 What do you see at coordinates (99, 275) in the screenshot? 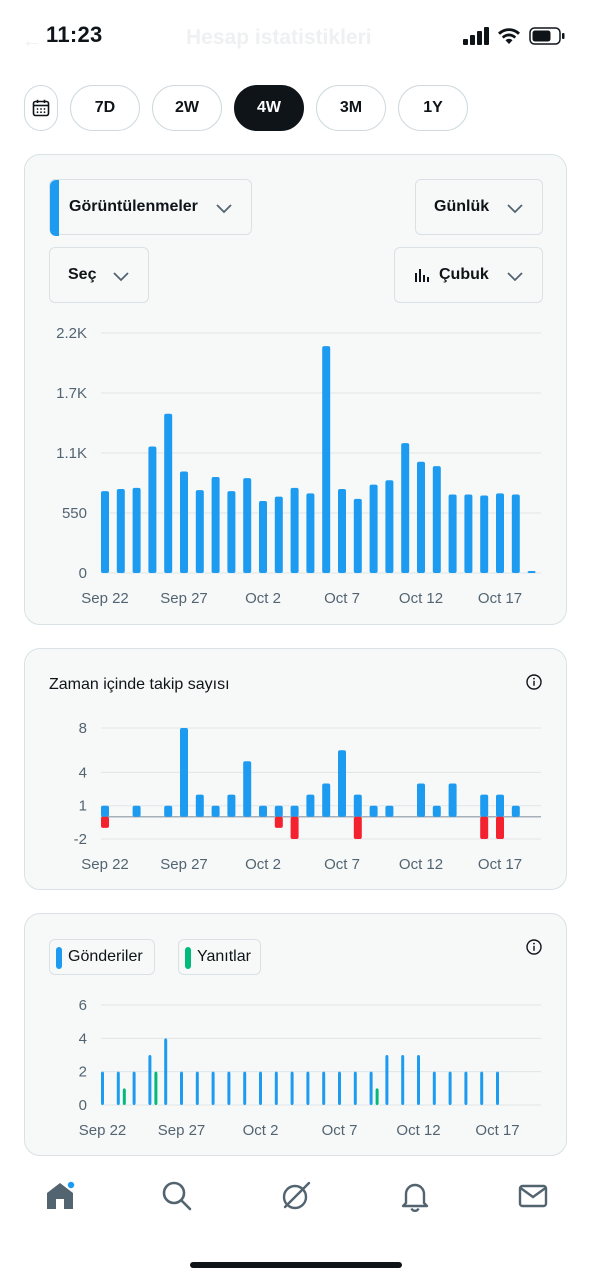
I see `compare-select: Seç` at bounding box center [99, 275].